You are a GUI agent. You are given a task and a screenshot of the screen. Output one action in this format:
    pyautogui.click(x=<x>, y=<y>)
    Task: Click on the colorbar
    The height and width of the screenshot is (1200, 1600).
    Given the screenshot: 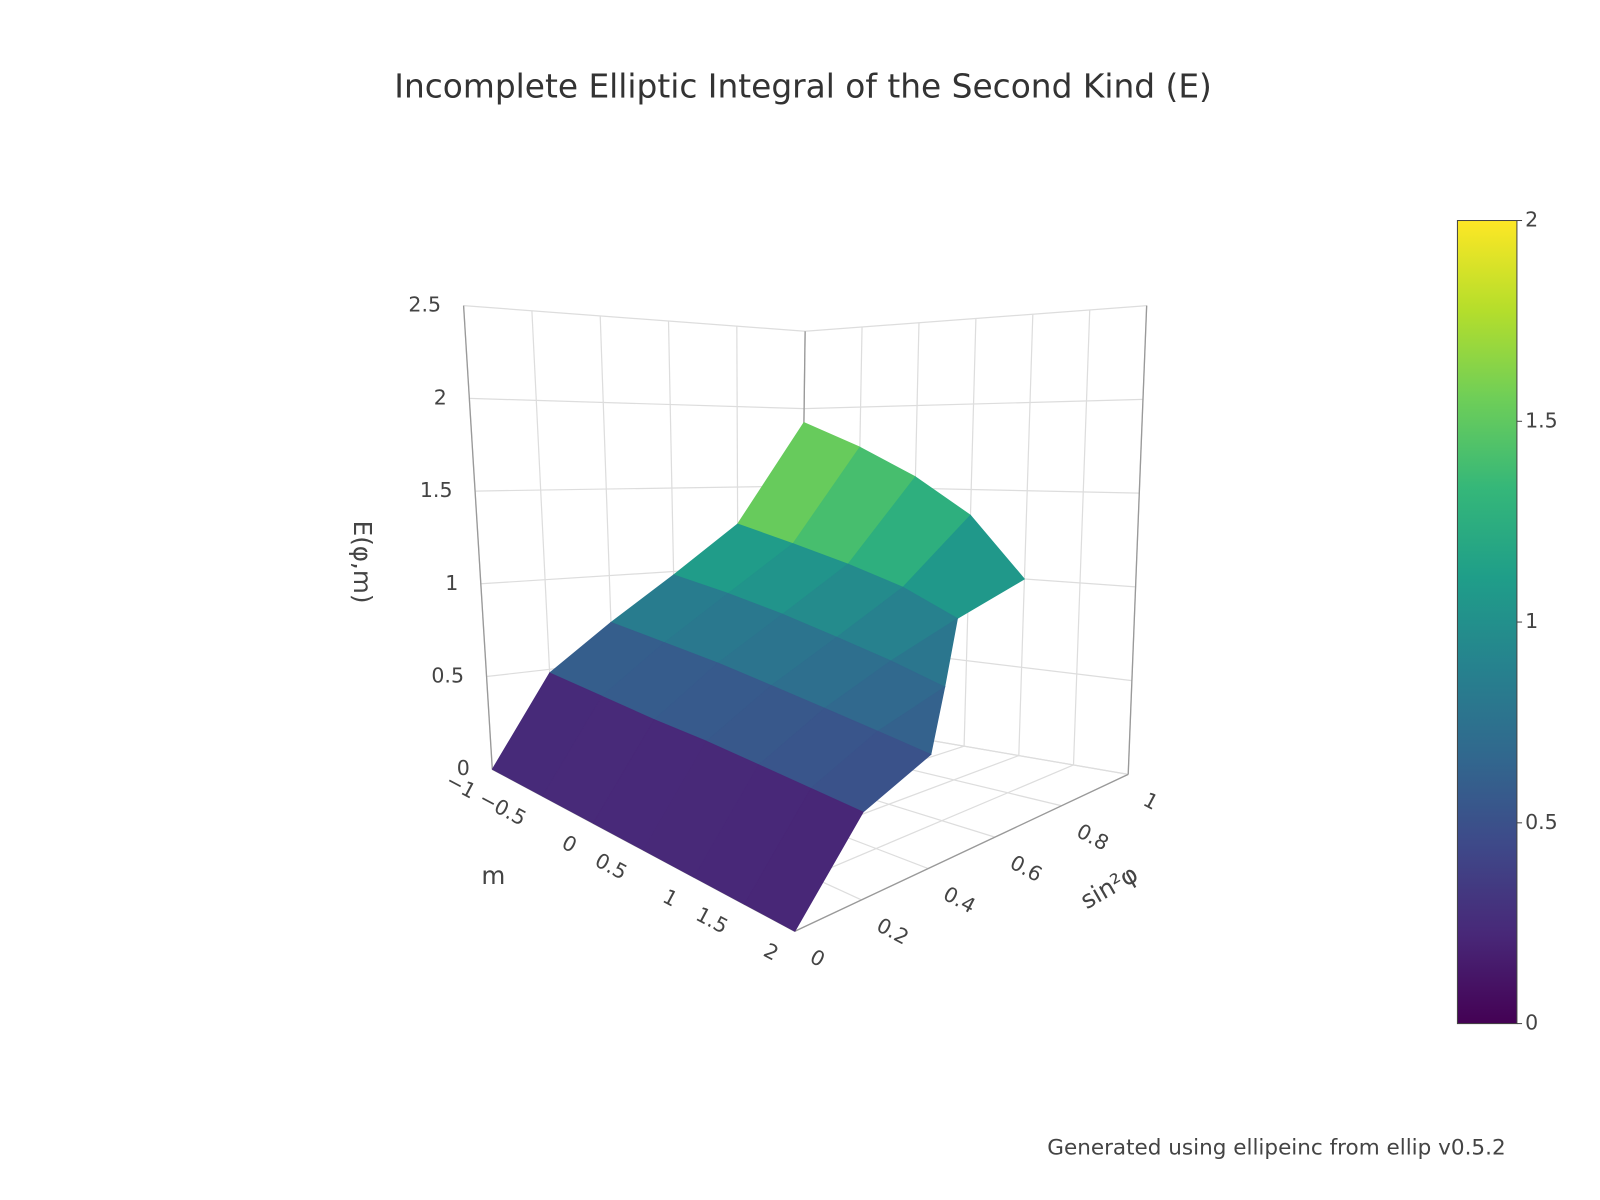 What is the action you would take?
    pyautogui.click(x=1487, y=622)
    